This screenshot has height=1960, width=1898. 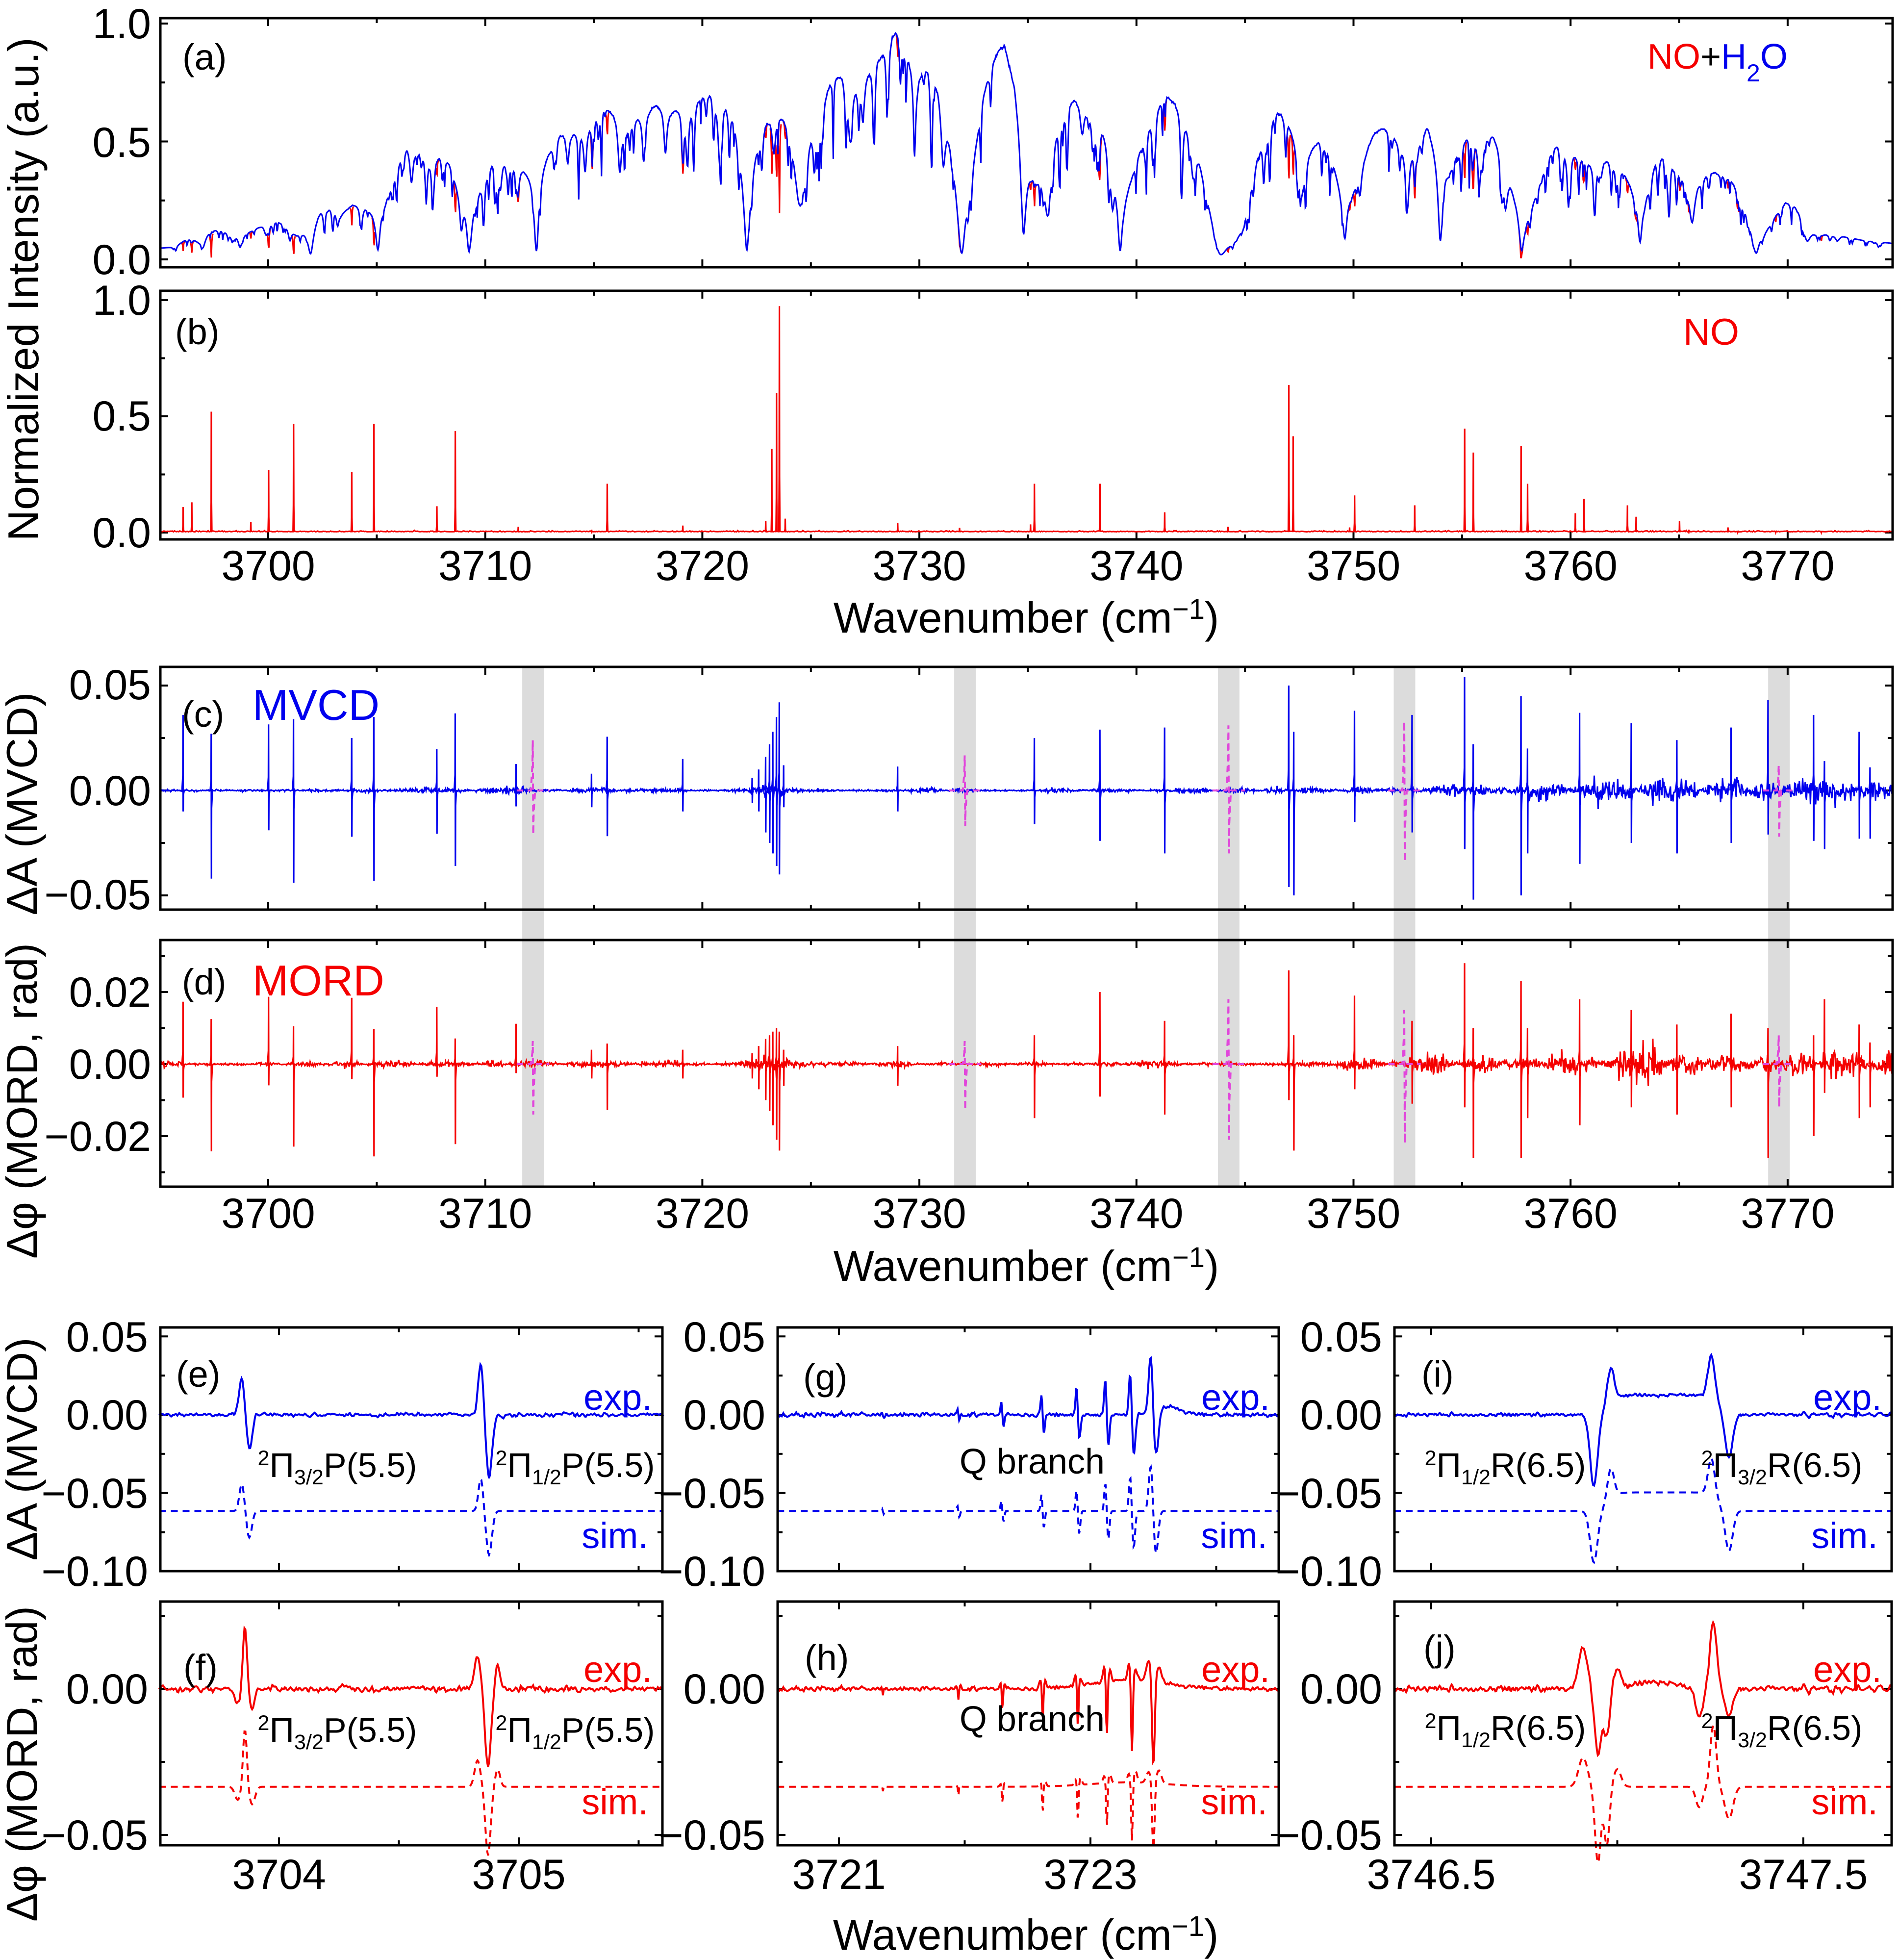 What do you see at coordinates (203, 714) in the screenshot?
I see `svg-text: (c)` at bounding box center [203, 714].